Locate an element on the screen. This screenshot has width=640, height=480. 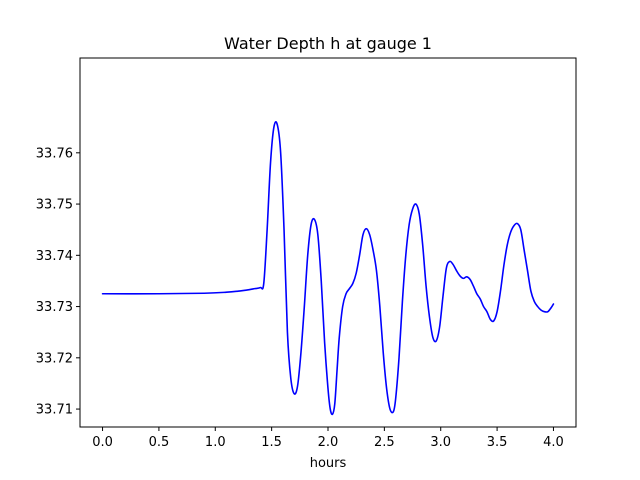
x-axis-label: hours is located at coordinates (328, 463).